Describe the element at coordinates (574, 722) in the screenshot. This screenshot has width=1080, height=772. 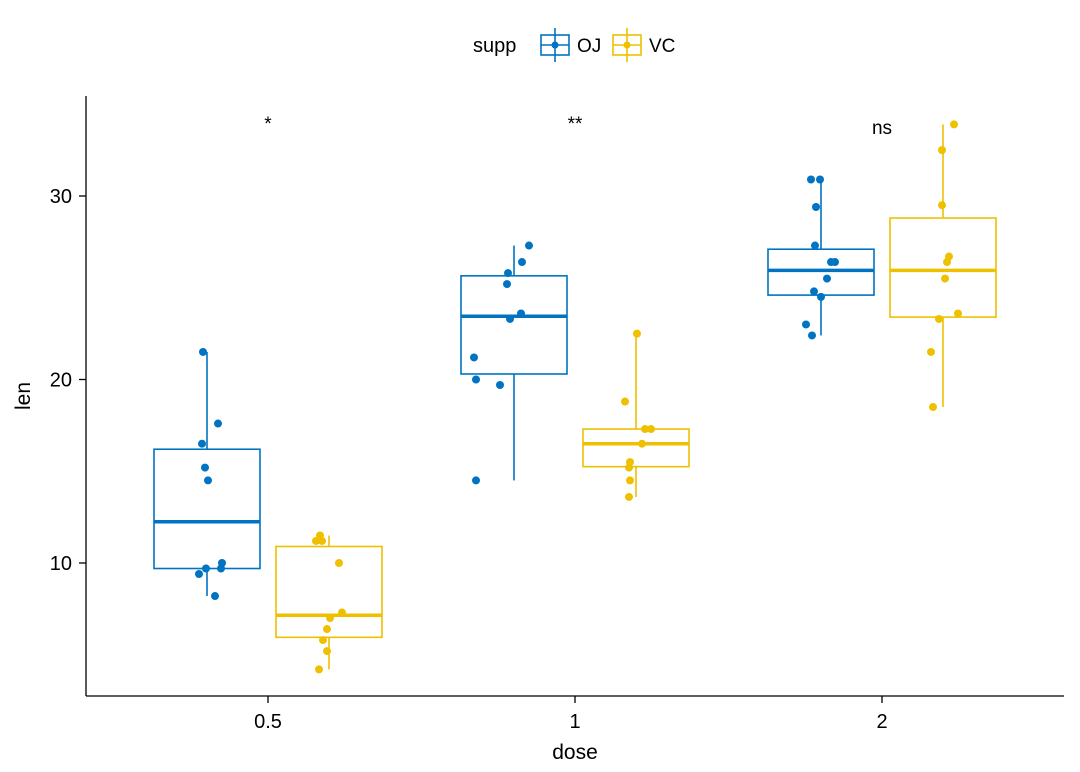
I see `x-tick-label: 1` at that location.